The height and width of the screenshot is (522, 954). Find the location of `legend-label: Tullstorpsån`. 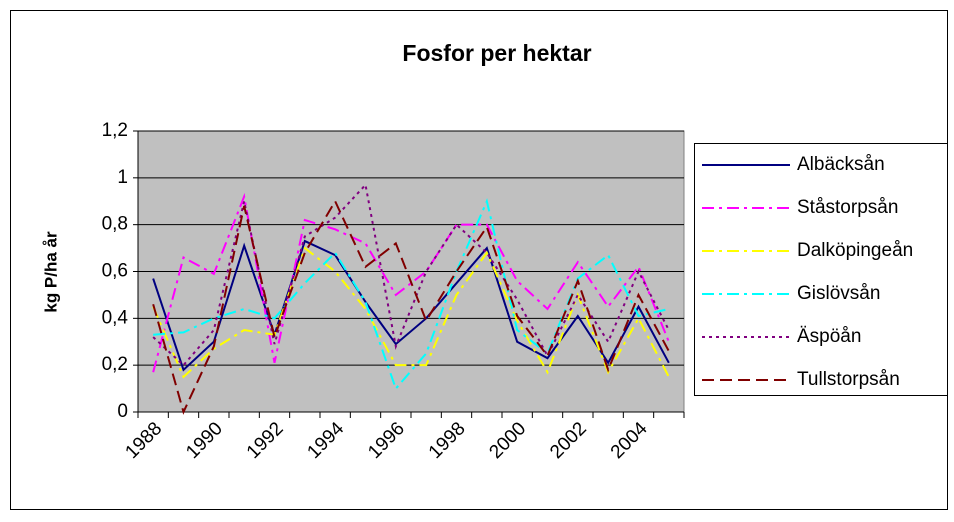

legend-label: Tullstorpsån is located at coordinates (848, 379).